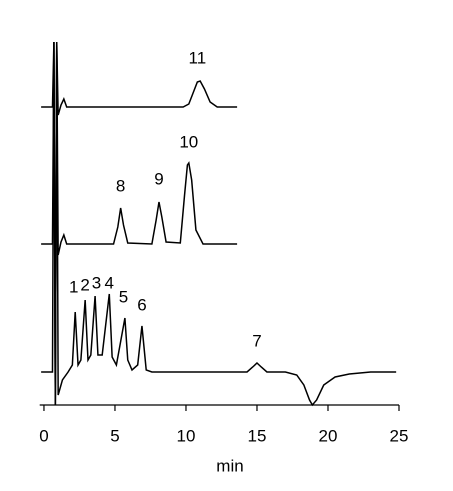 The width and height of the screenshot is (453, 491). I want to click on peak-label: 3, so click(96, 282).